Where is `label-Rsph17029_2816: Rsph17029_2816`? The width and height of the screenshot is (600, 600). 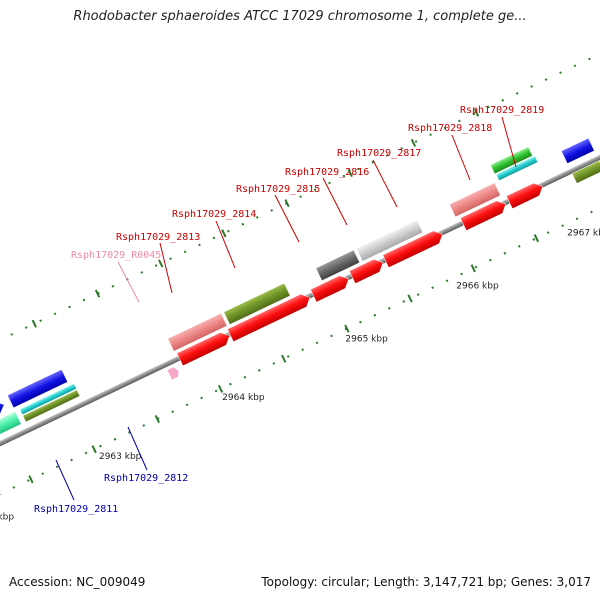
label-Rsph17029_2816: Rsph17029_2816 is located at coordinates (327, 172).